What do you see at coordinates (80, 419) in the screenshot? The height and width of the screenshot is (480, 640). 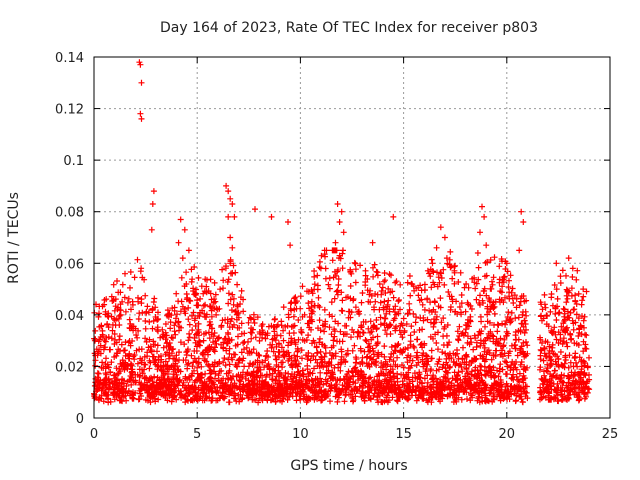 I see `y-tick-label: 0` at bounding box center [80, 419].